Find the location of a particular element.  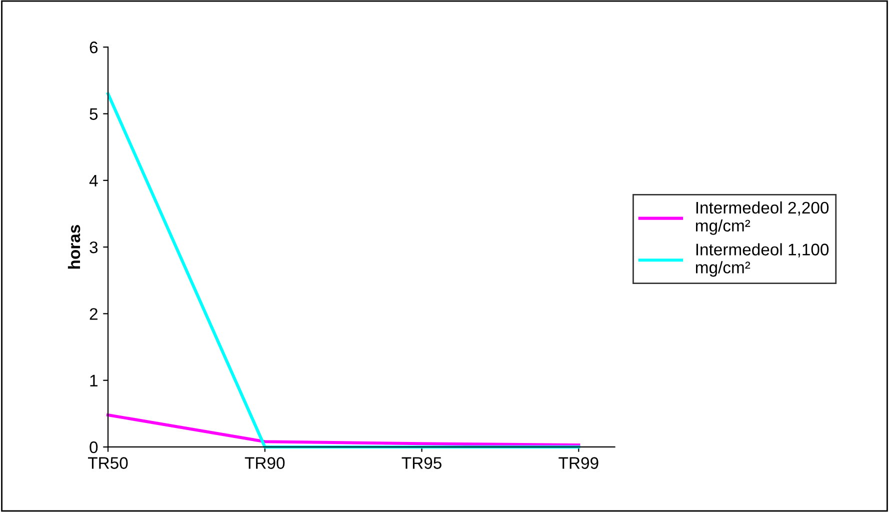

x-tick-label: TR99 is located at coordinates (578, 463).